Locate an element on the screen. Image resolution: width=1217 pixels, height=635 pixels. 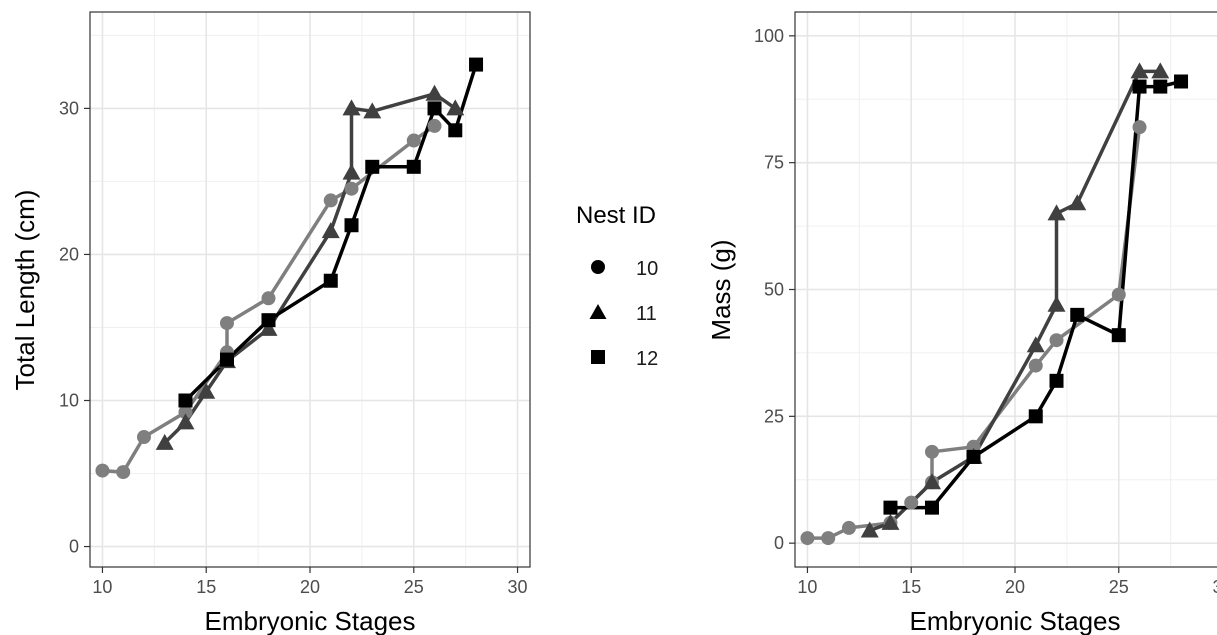
y-ticks: 0 10 20 30 is located at coordinates (74, 327).